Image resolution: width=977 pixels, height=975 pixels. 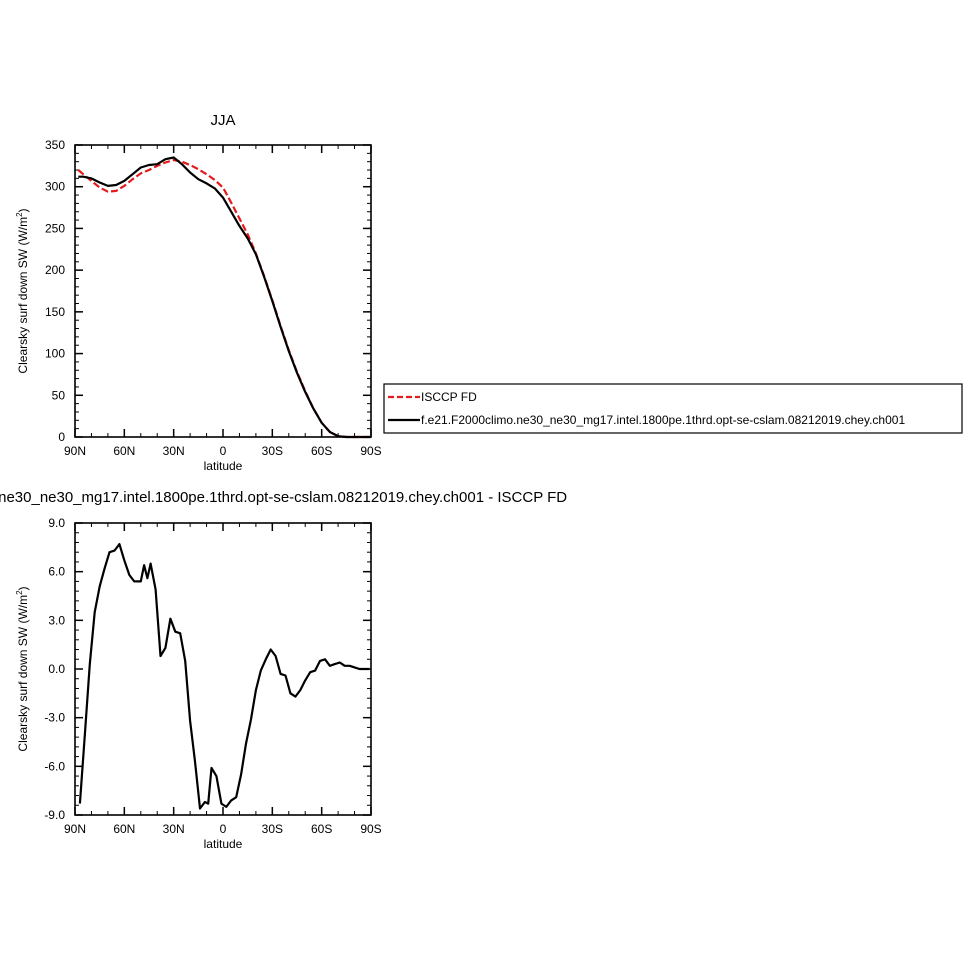 What do you see at coordinates (56, 572) in the screenshot?
I see `y-tick-label: 6.0` at bounding box center [56, 572].